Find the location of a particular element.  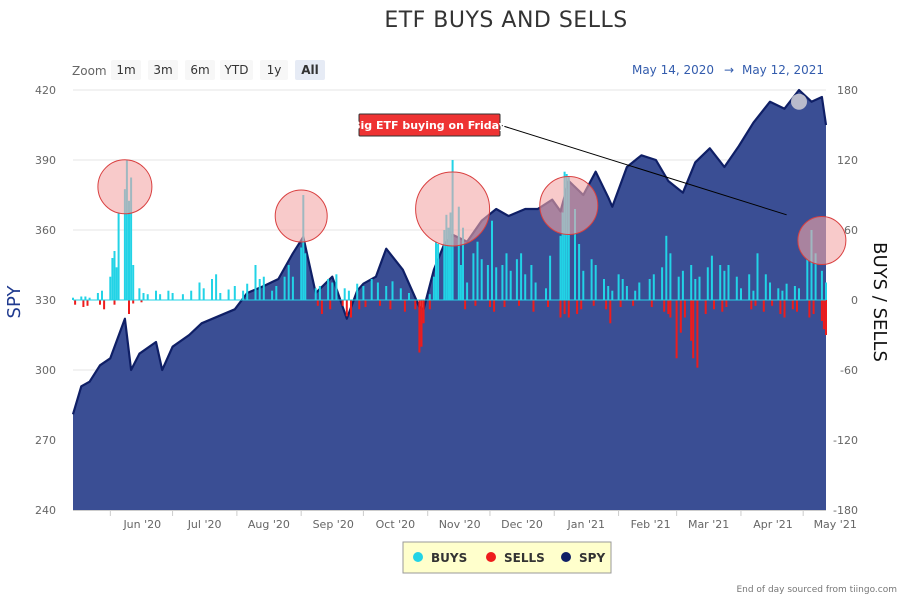

zoom-button-1y: 1y is located at coordinates (274, 70).